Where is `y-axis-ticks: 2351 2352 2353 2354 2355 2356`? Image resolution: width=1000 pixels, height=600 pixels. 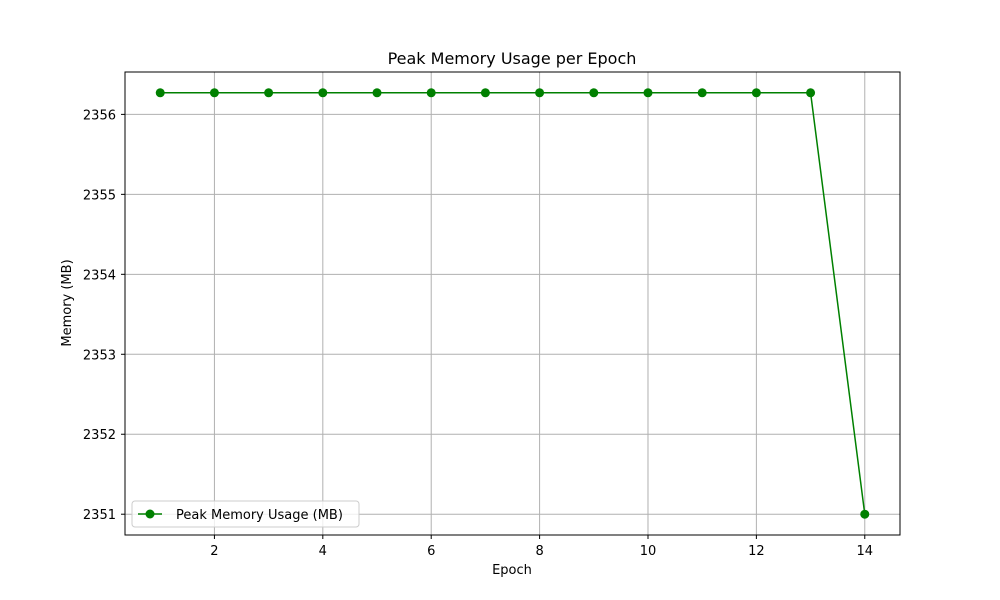 y-axis-ticks: 2351 2352 2353 2354 2355 2356 is located at coordinates (104, 315).